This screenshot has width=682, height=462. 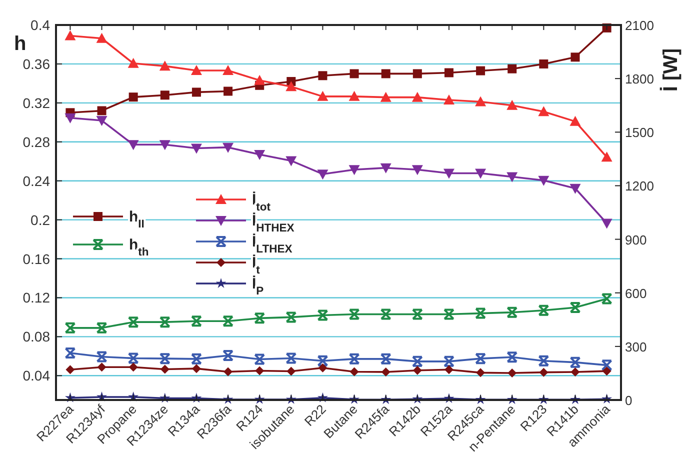 What do you see at coordinates (36, 142) in the screenshot?
I see `y-tick-label: 0.28` at bounding box center [36, 142].